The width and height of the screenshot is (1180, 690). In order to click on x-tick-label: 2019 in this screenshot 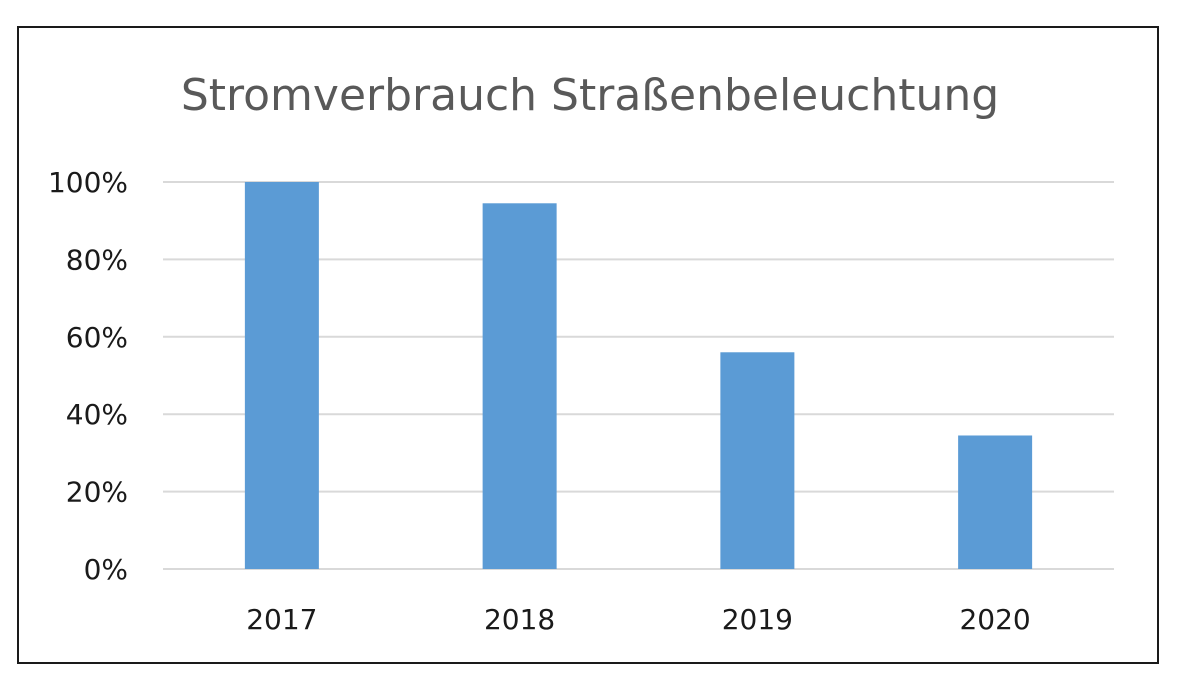, I will do `click(757, 619)`.